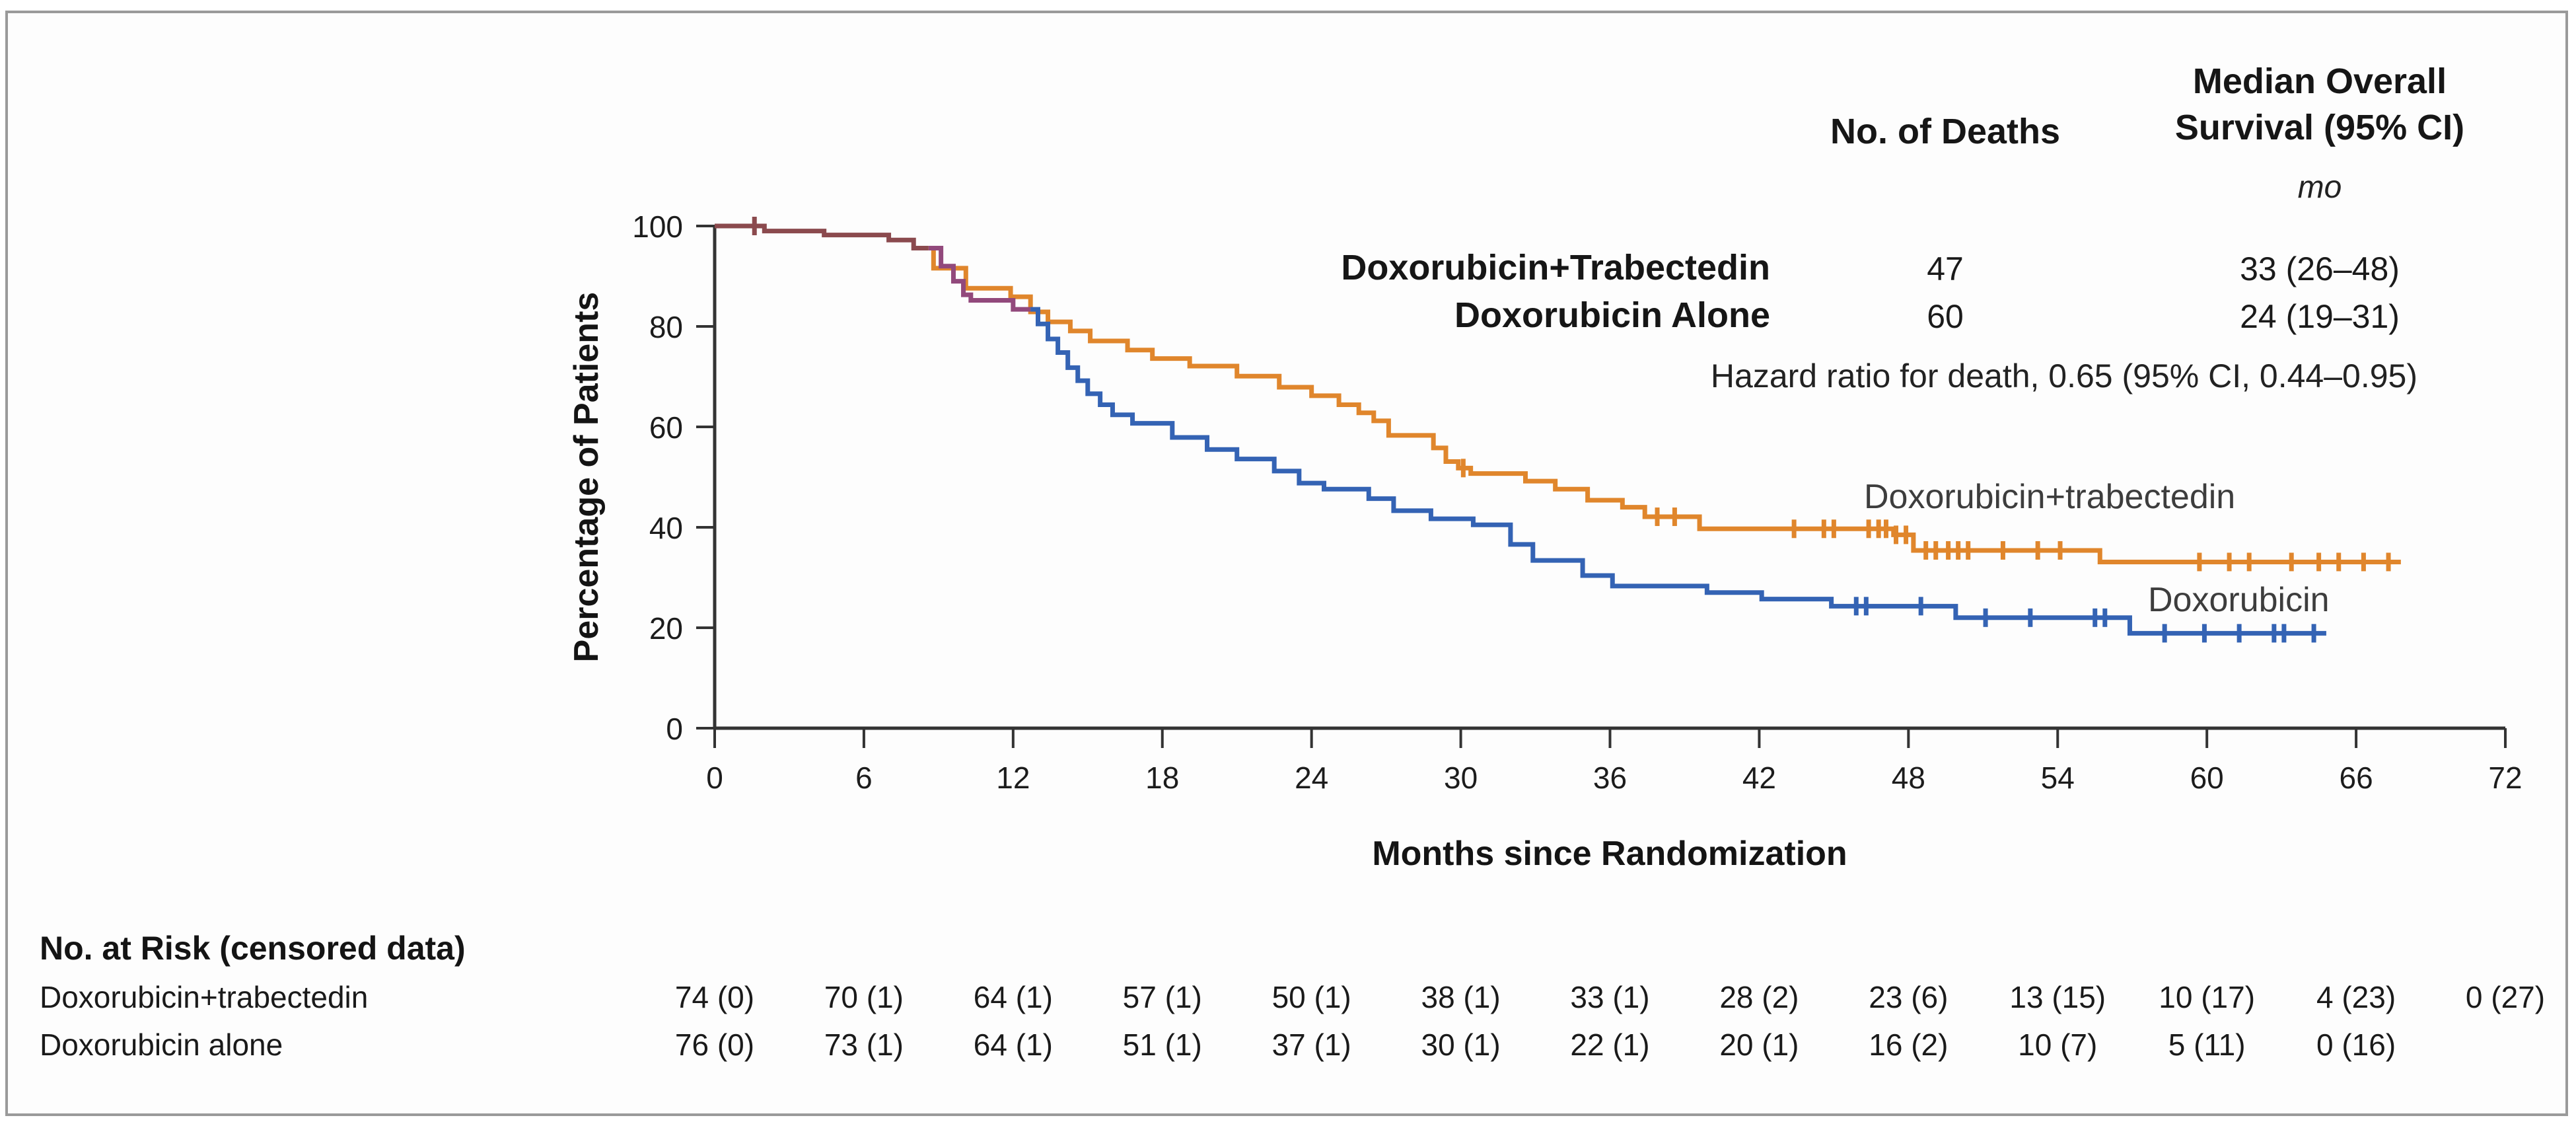 The width and height of the screenshot is (2576, 1124). I want to click on legend-row-doxorubicin-deaths: 60, so click(1945, 317).